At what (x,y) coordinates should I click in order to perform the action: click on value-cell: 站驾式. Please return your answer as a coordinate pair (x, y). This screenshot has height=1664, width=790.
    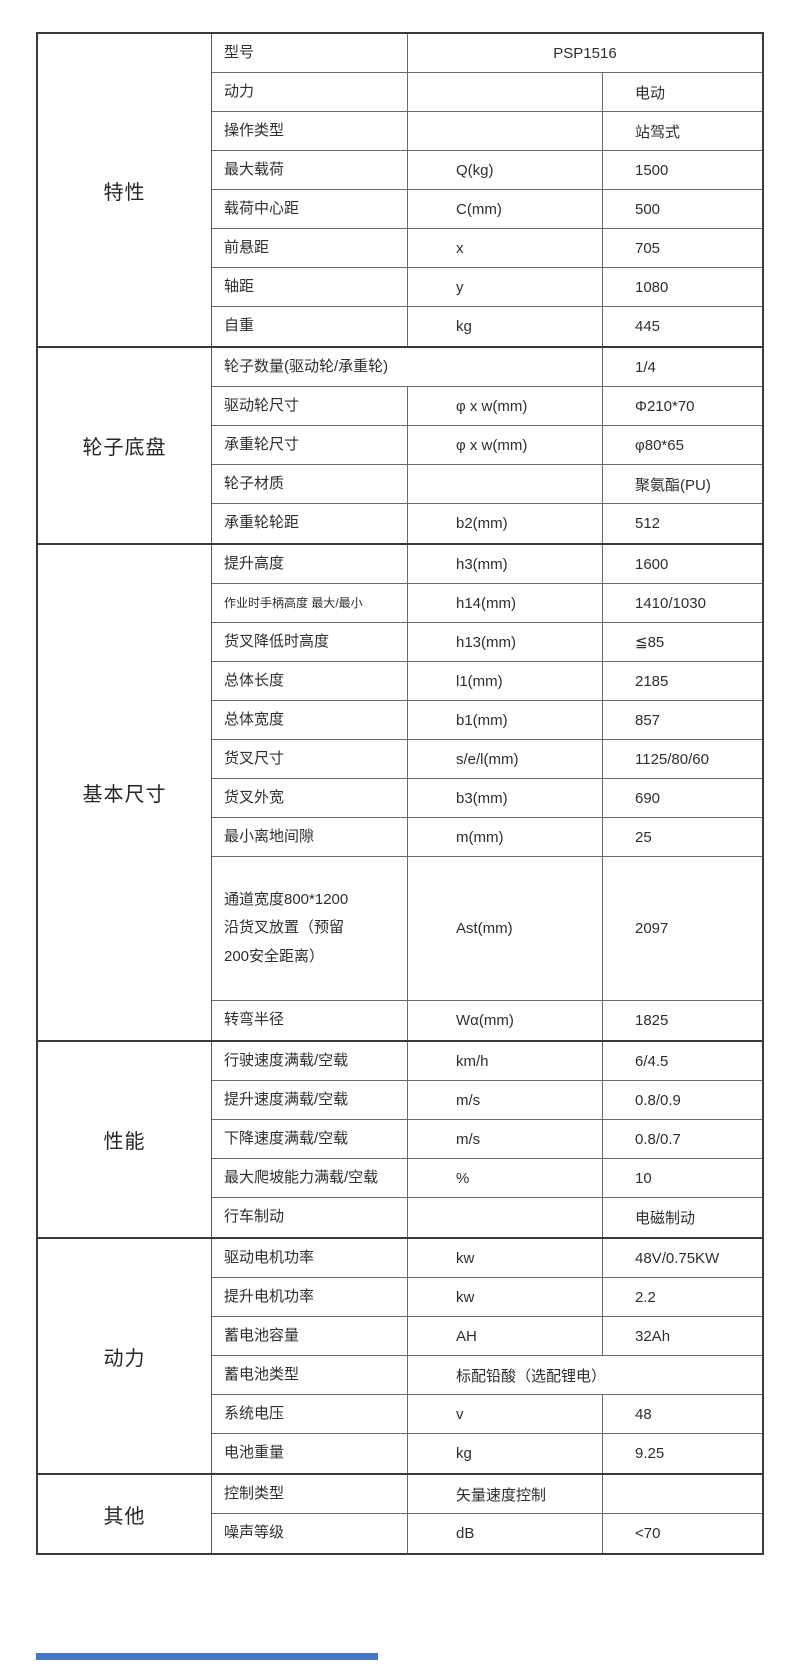
    Looking at the image, I should click on (658, 132).